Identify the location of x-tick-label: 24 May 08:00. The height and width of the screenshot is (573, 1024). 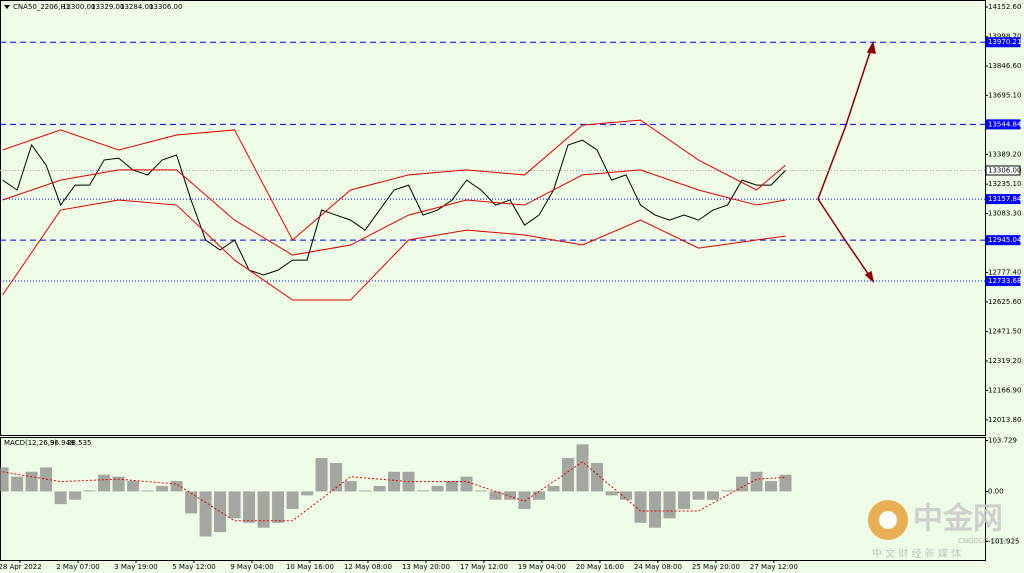
(658, 567).